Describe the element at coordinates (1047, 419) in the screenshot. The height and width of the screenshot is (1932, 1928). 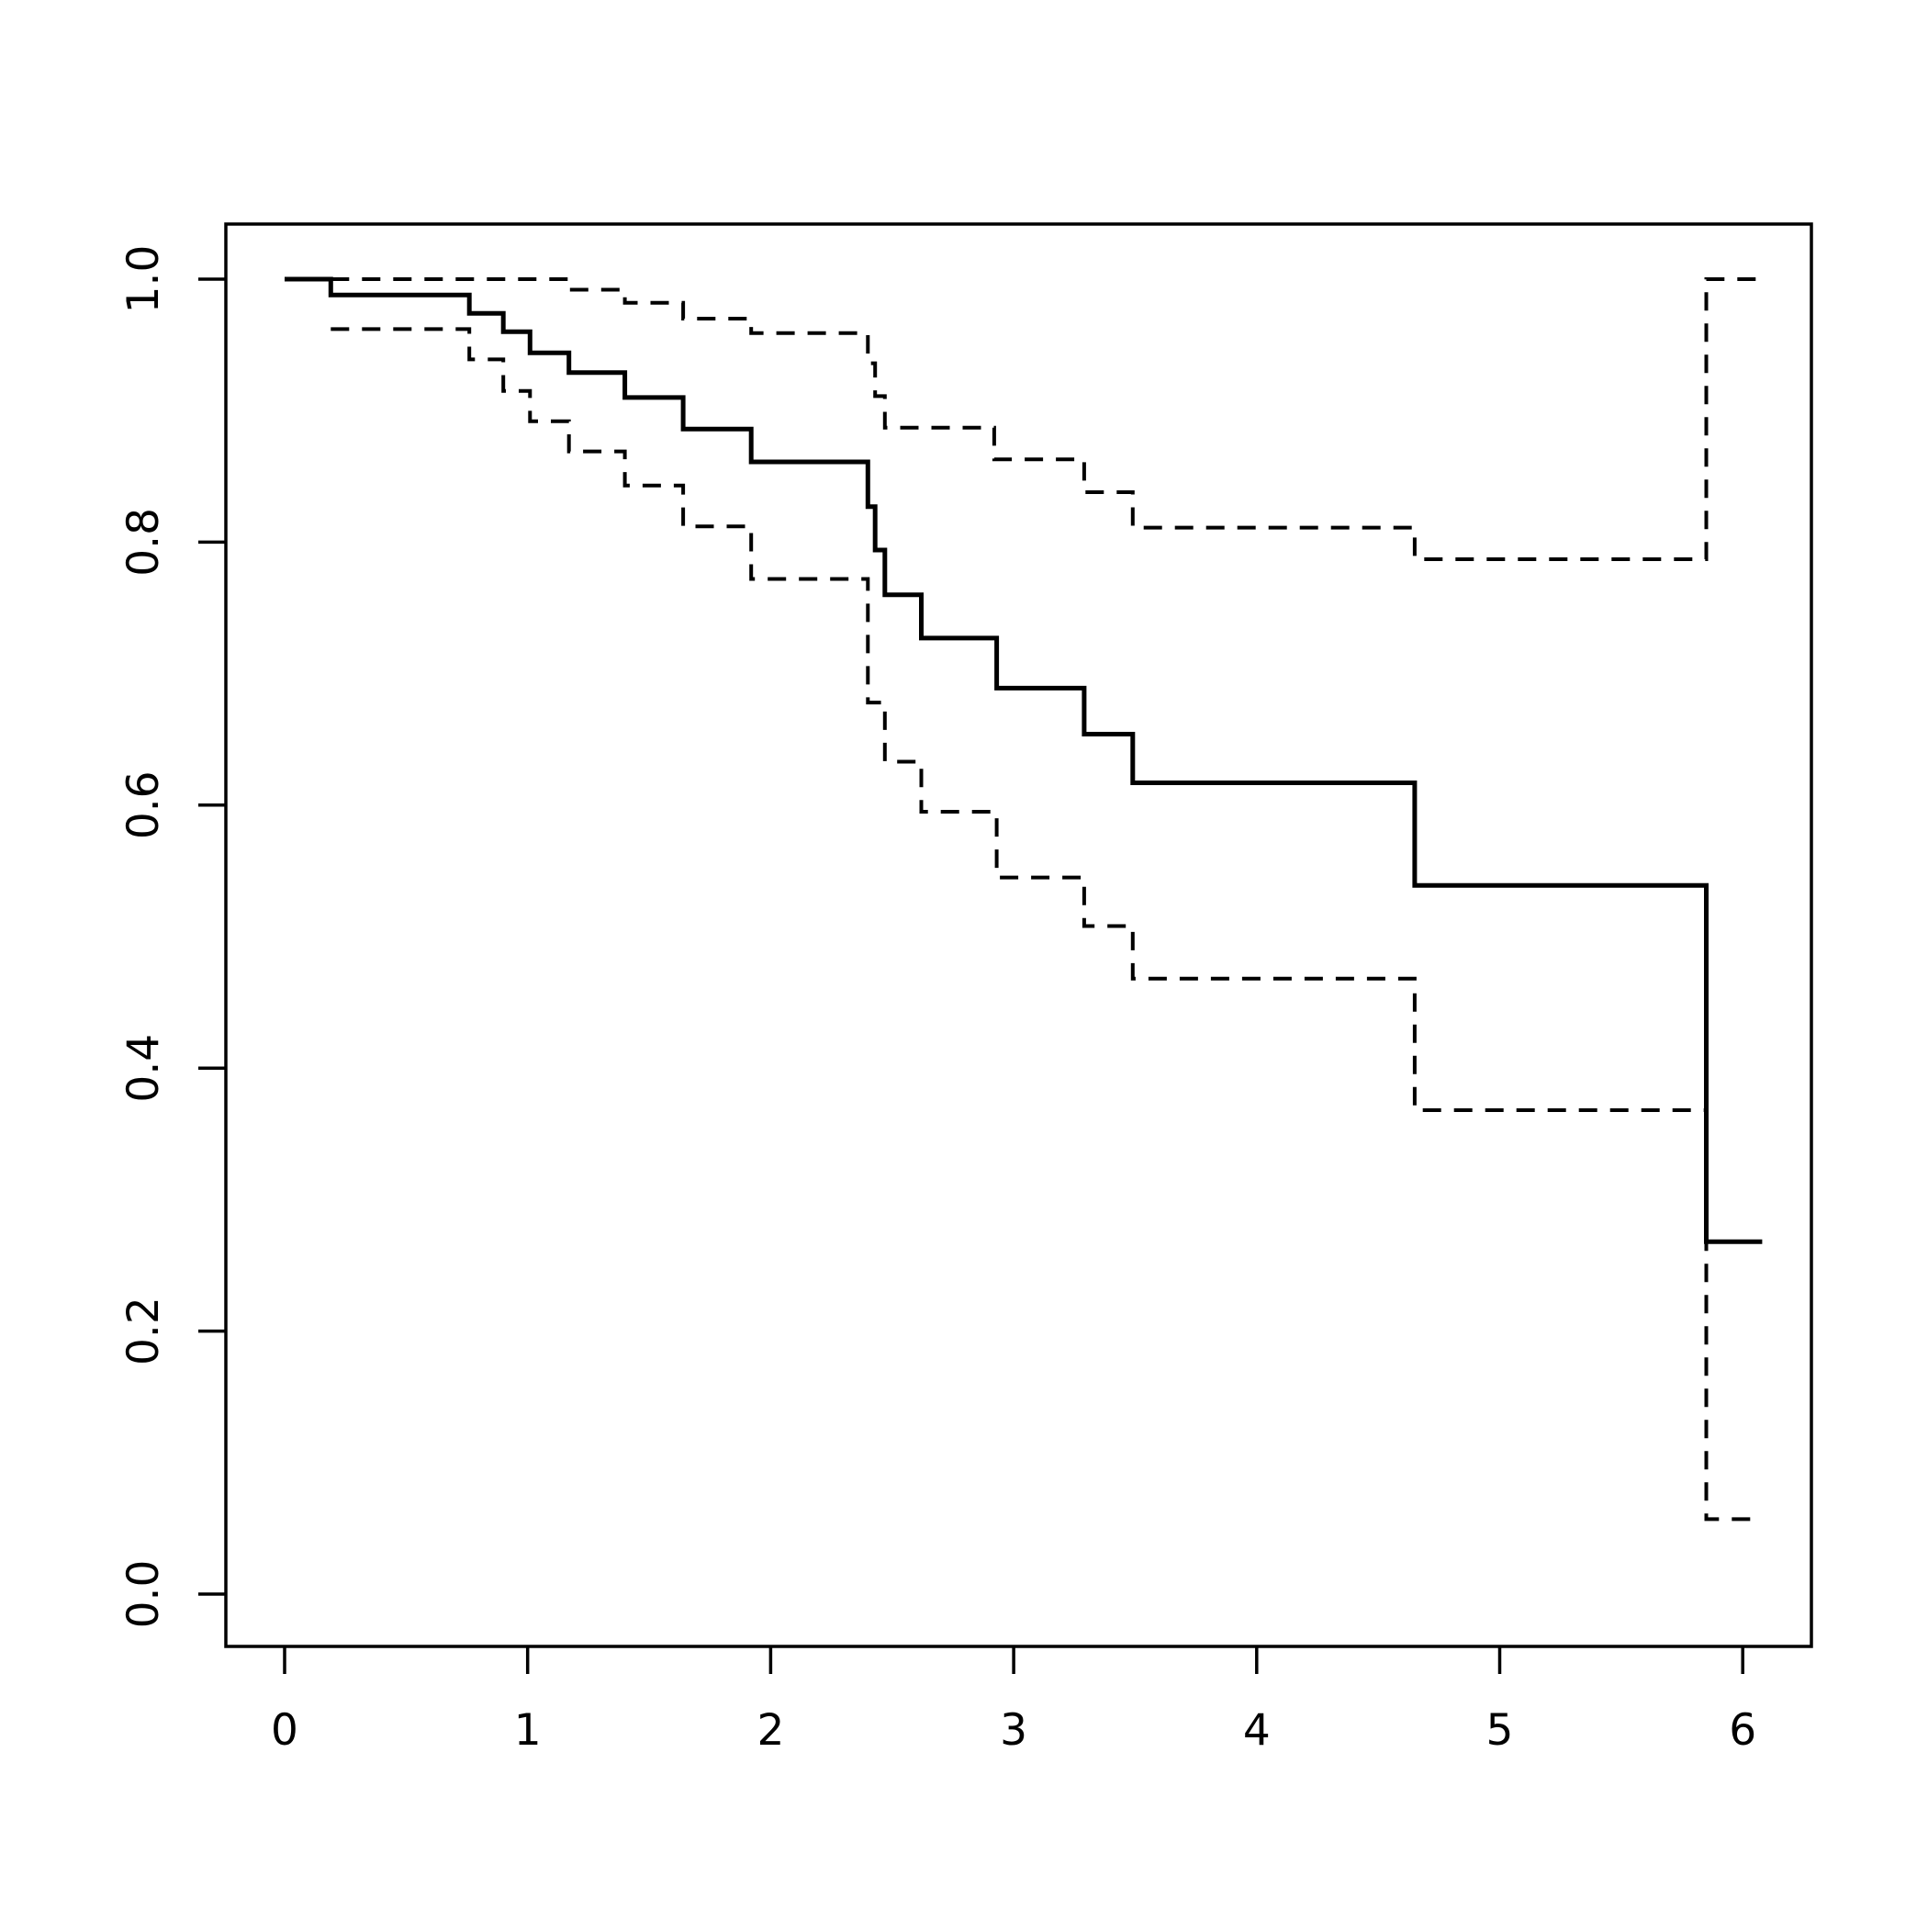
I see `upper-confidence-band-curve` at that location.